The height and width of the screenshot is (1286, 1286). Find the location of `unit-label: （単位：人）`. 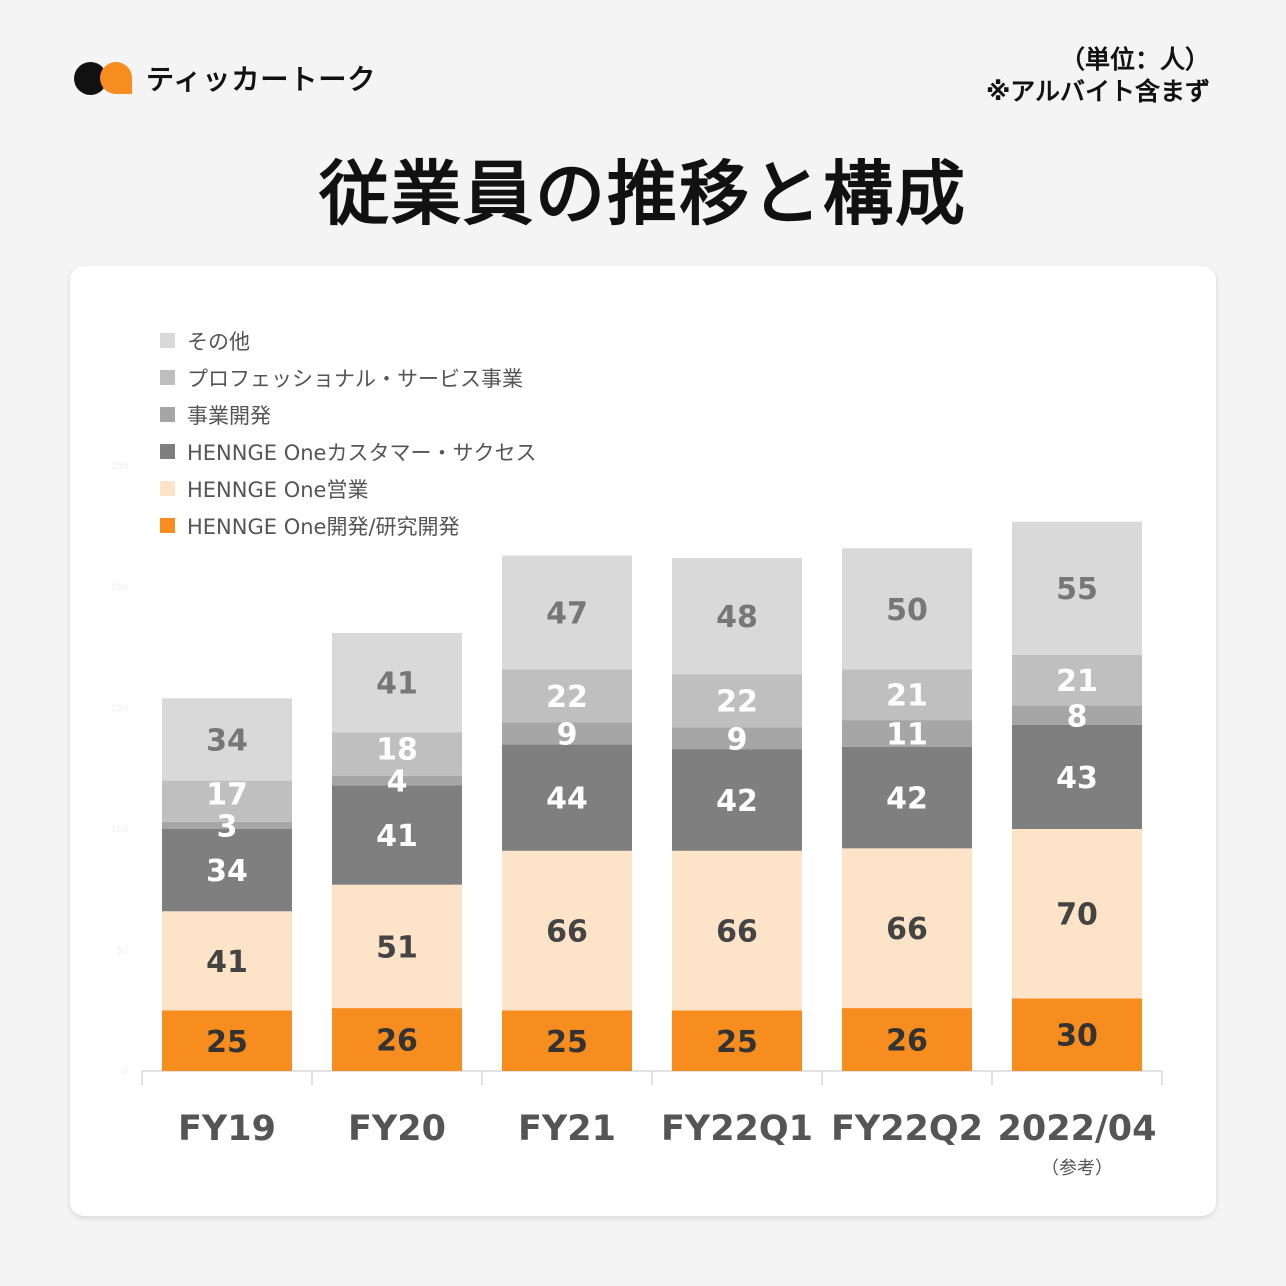

unit-label: （単位：人） is located at coordinates (1134, 59).